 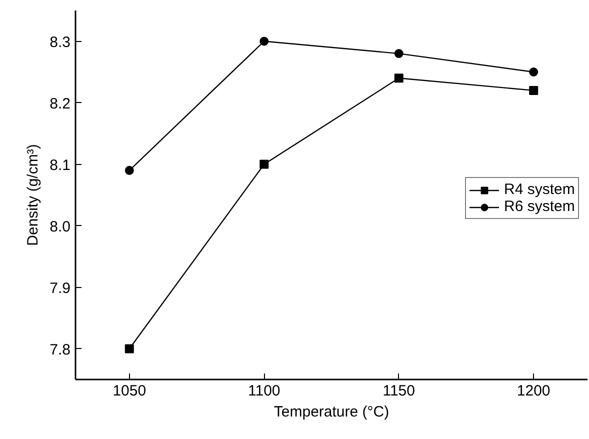 What do you see at coordinates (60, 288) in the screenshot?
I see `y-tick-label: 7.9` at bounding box center [60, 288].